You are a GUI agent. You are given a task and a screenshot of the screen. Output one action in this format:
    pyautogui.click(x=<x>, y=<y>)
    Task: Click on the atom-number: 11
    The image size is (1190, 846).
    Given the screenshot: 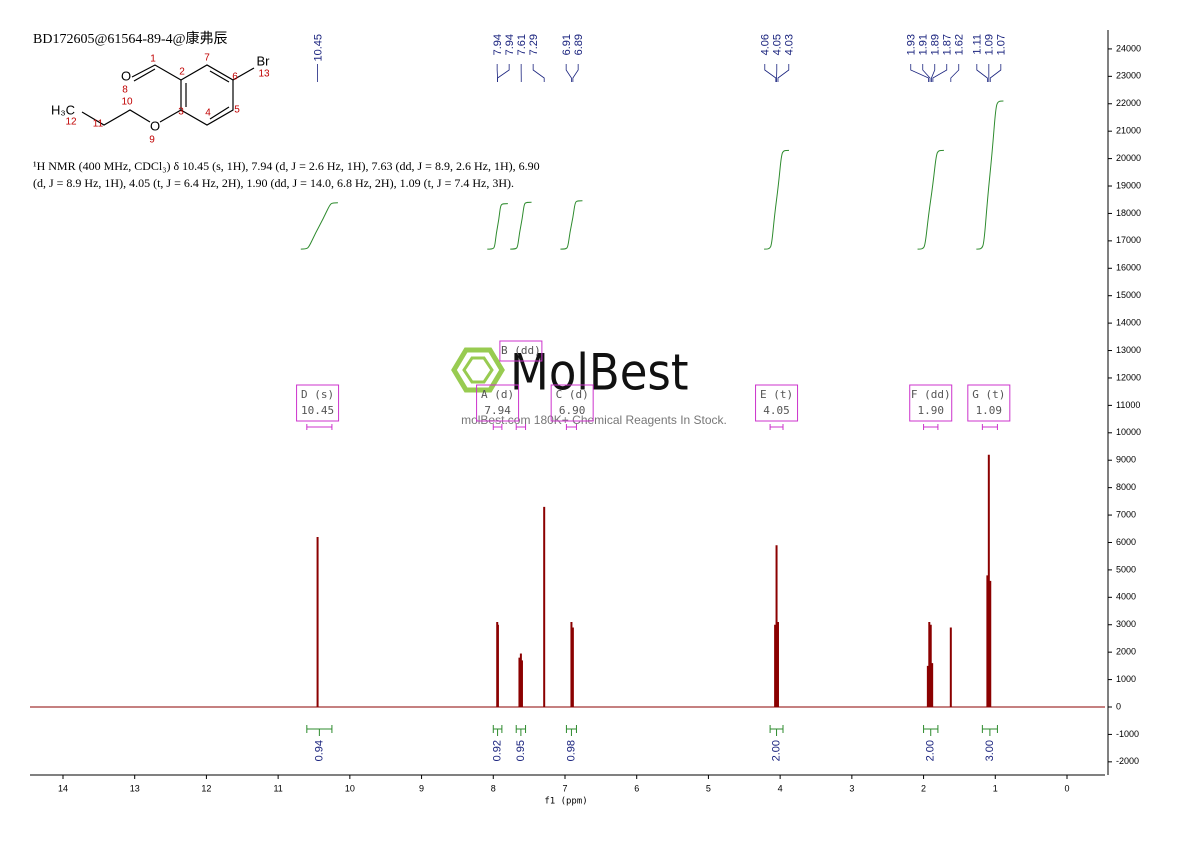 What is the action you would take?
    pyautogui.click(x=98, y=124)
    